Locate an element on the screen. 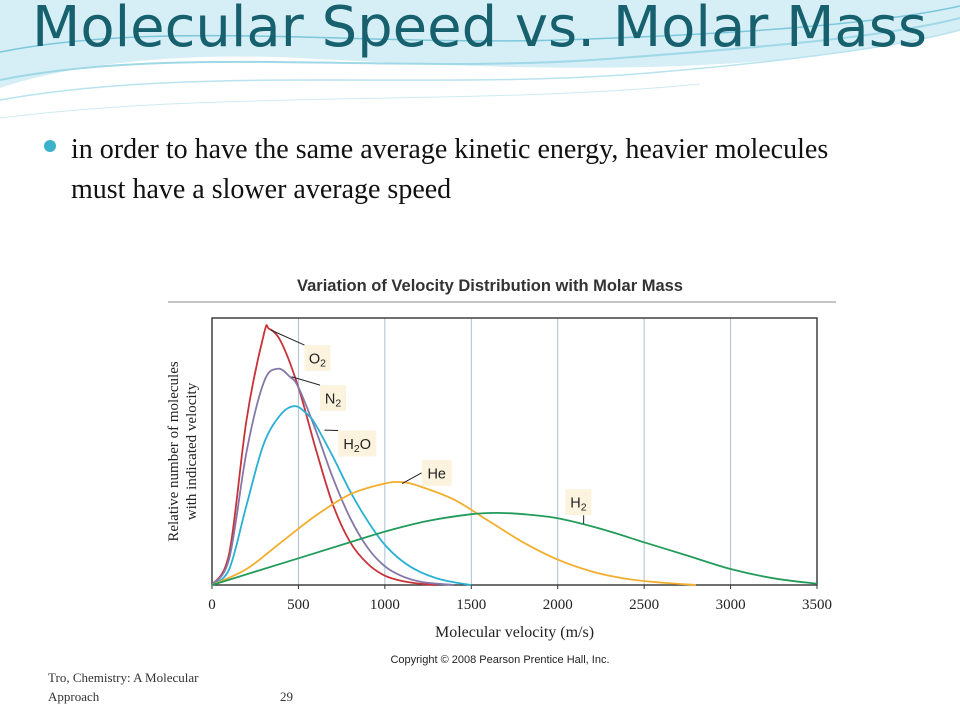 The width and height of the screenshot is (960, 720). x-tick-label: 3500 is located at coordinates (817, 605).